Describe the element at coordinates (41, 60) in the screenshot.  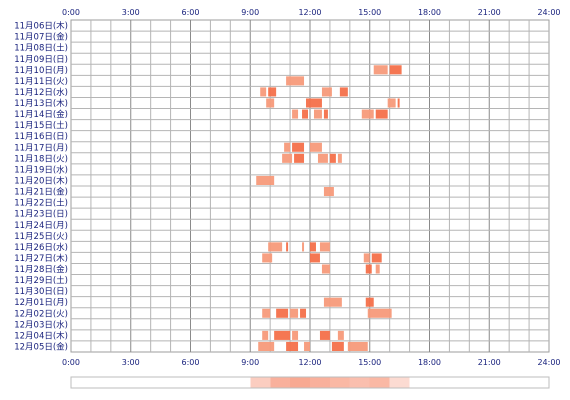
I see `date-row-label: 11月09日(日)` at that location.